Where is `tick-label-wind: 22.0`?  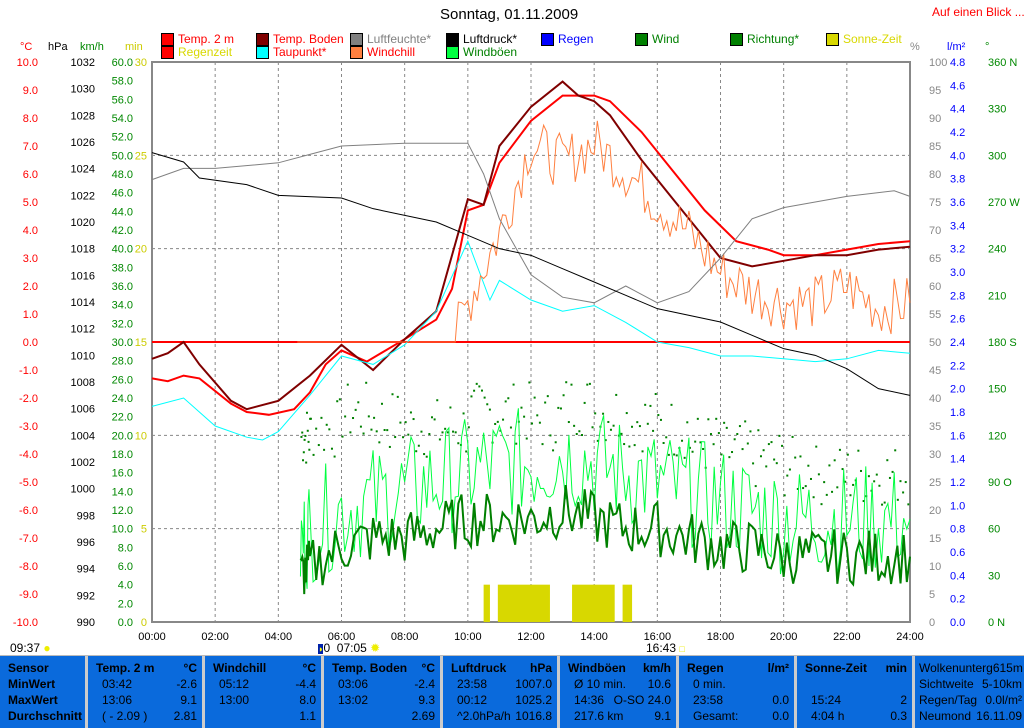 tick-label-wind: 22.0 is located at coordinates (122, 418).